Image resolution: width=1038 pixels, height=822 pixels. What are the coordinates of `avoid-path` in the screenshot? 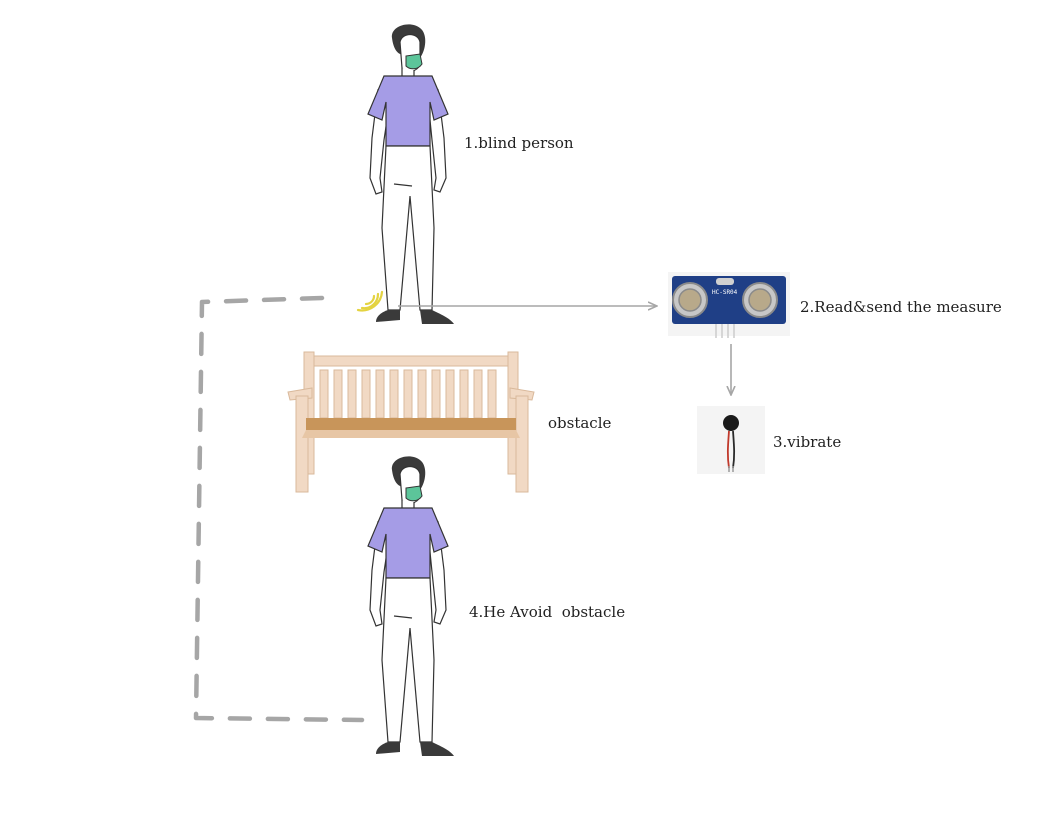 It's located at (279, 509).